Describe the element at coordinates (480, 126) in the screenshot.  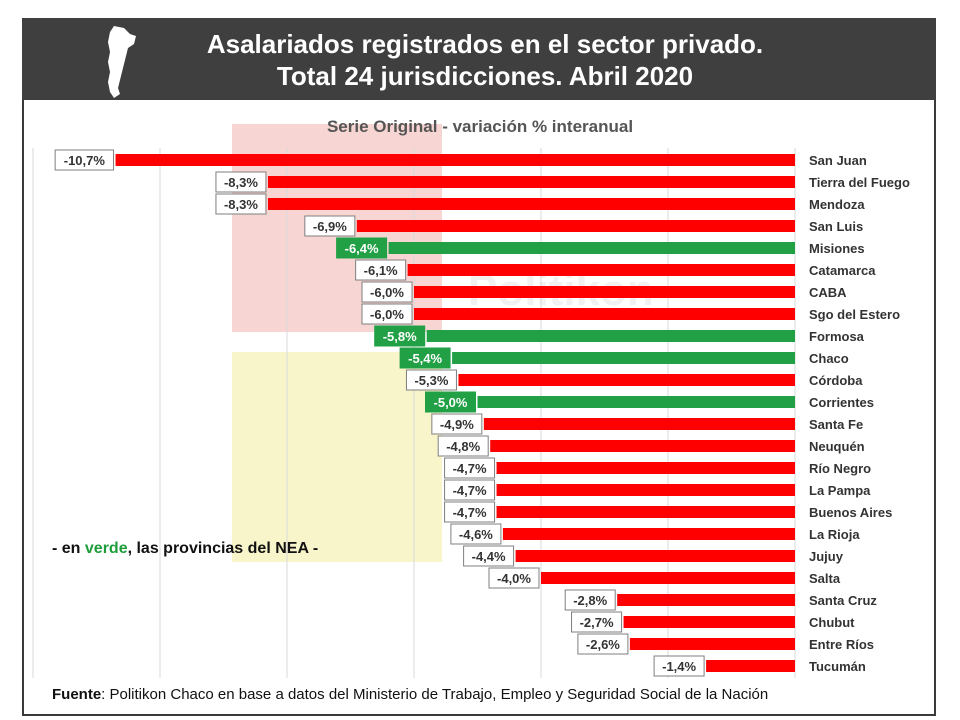
I see `chart-subtitle: Serie Original - variación % interanual` at that location.